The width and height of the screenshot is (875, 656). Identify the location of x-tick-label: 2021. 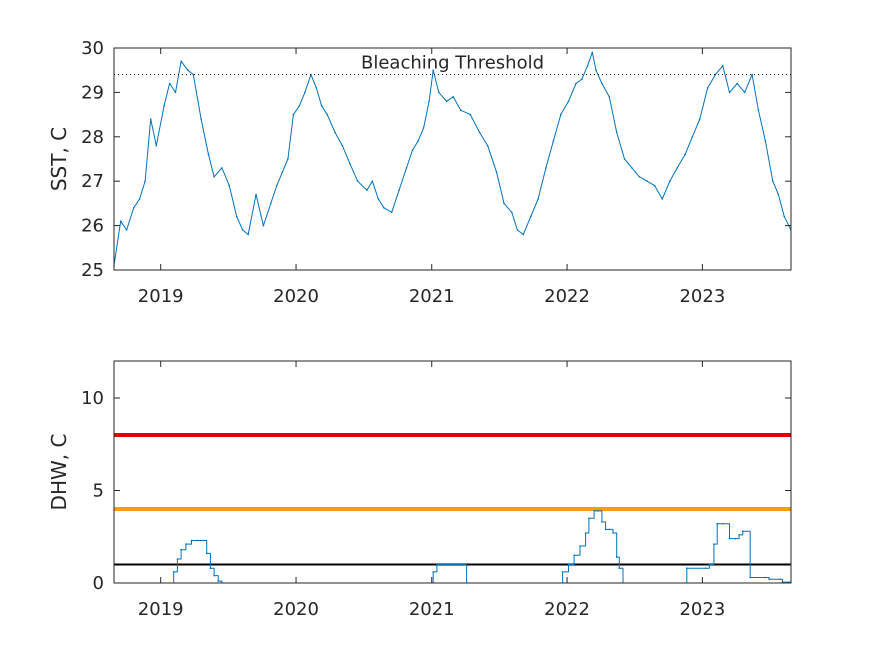
(432, 296).